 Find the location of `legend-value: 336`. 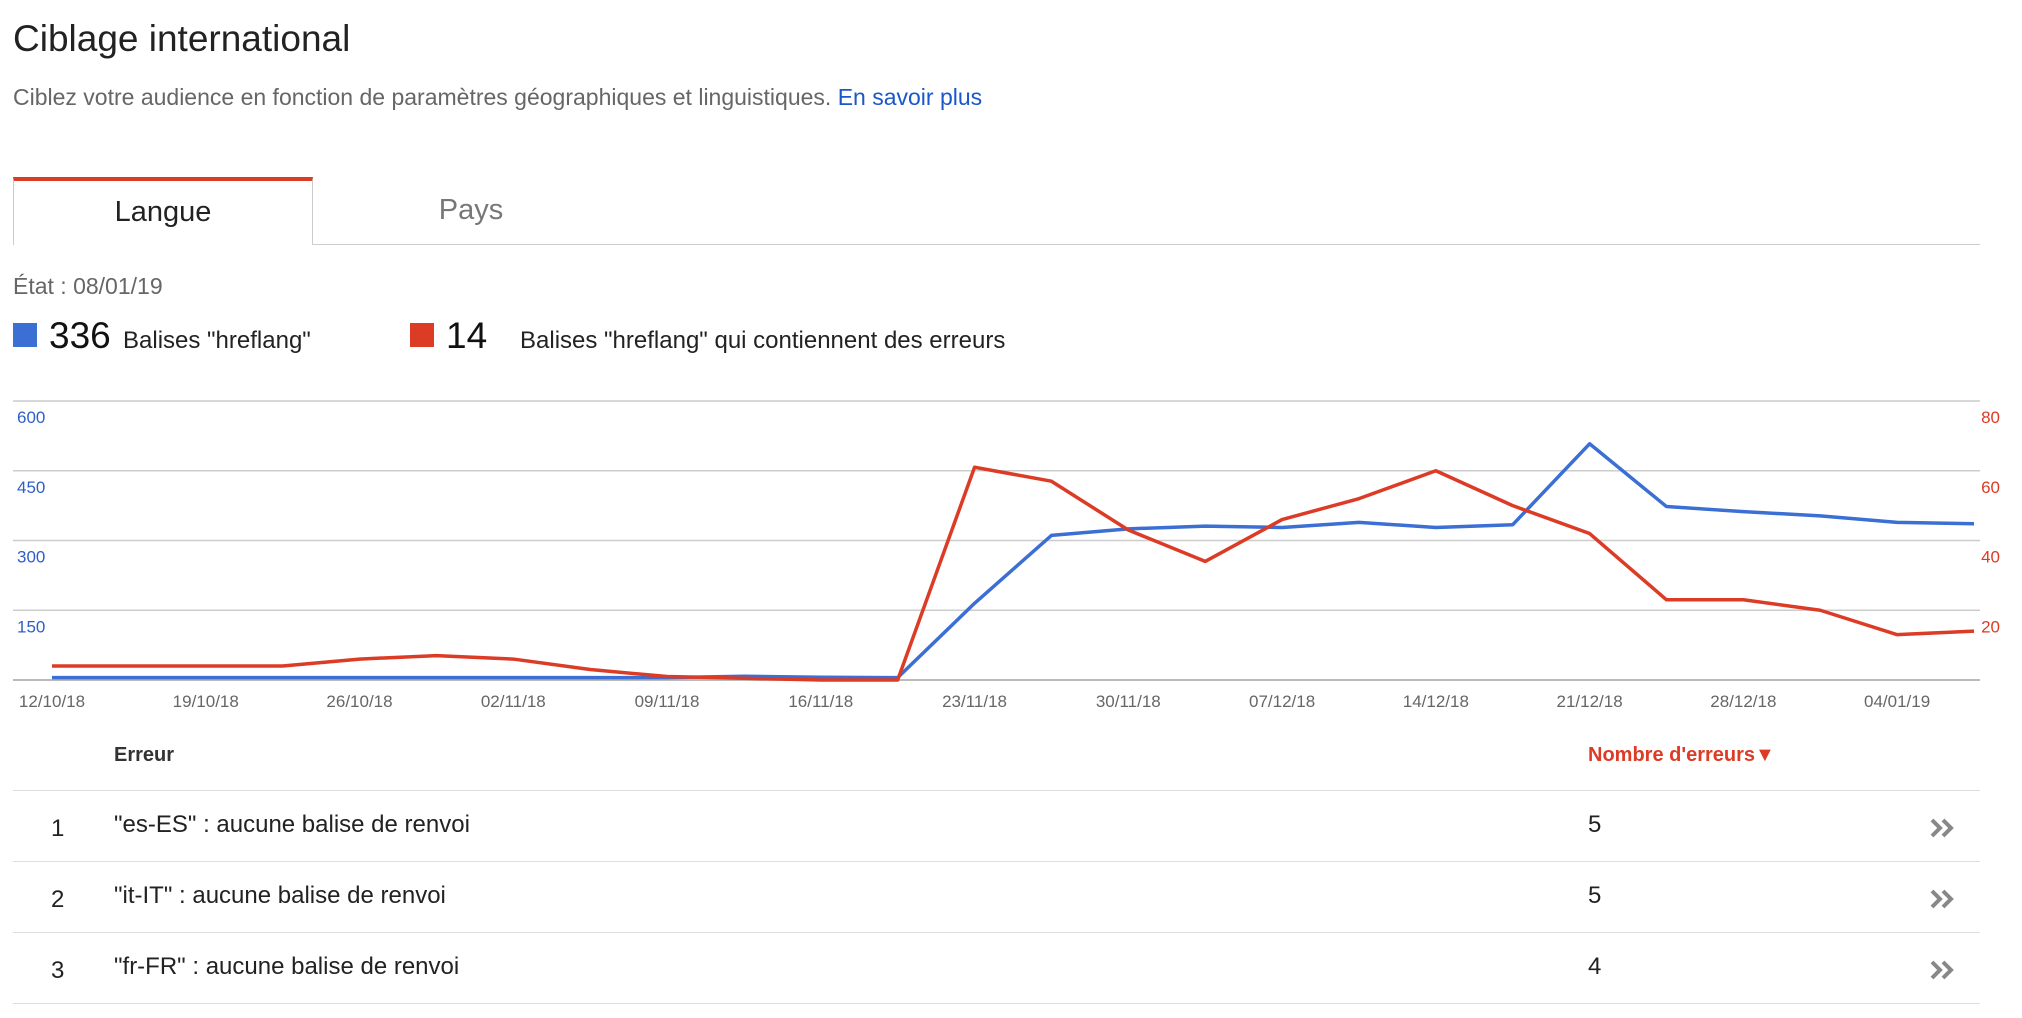

legend-value: 336 is located at coordinates (80, 335).